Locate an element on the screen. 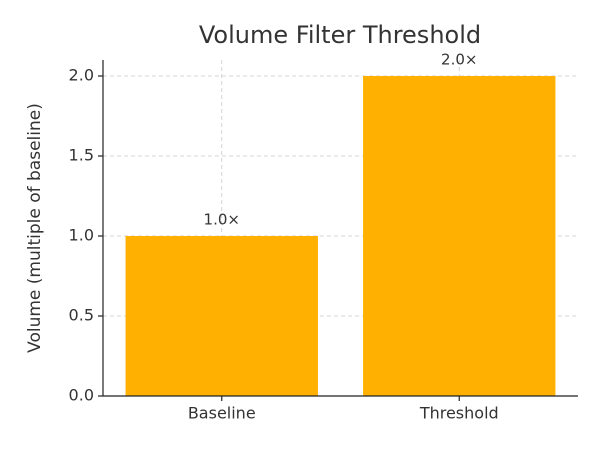  x-tick-label: Threshold is located at coordinates (459, 413).